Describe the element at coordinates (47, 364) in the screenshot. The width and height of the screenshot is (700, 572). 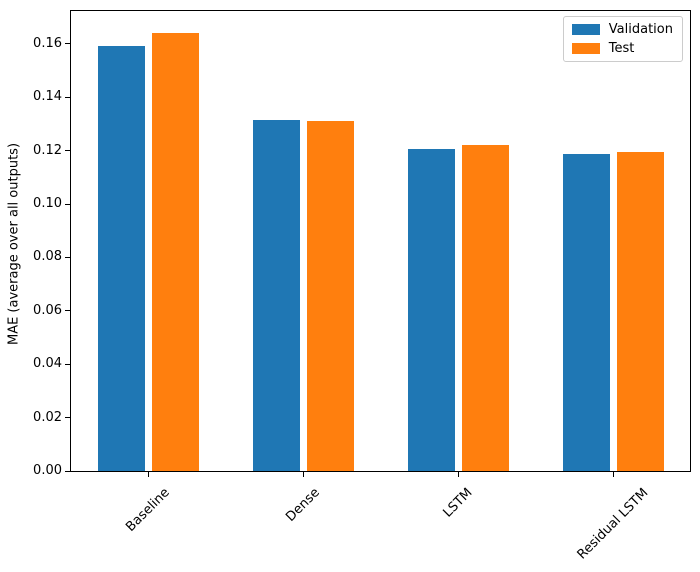
I see `y-tick-label: 0.04` at that location.